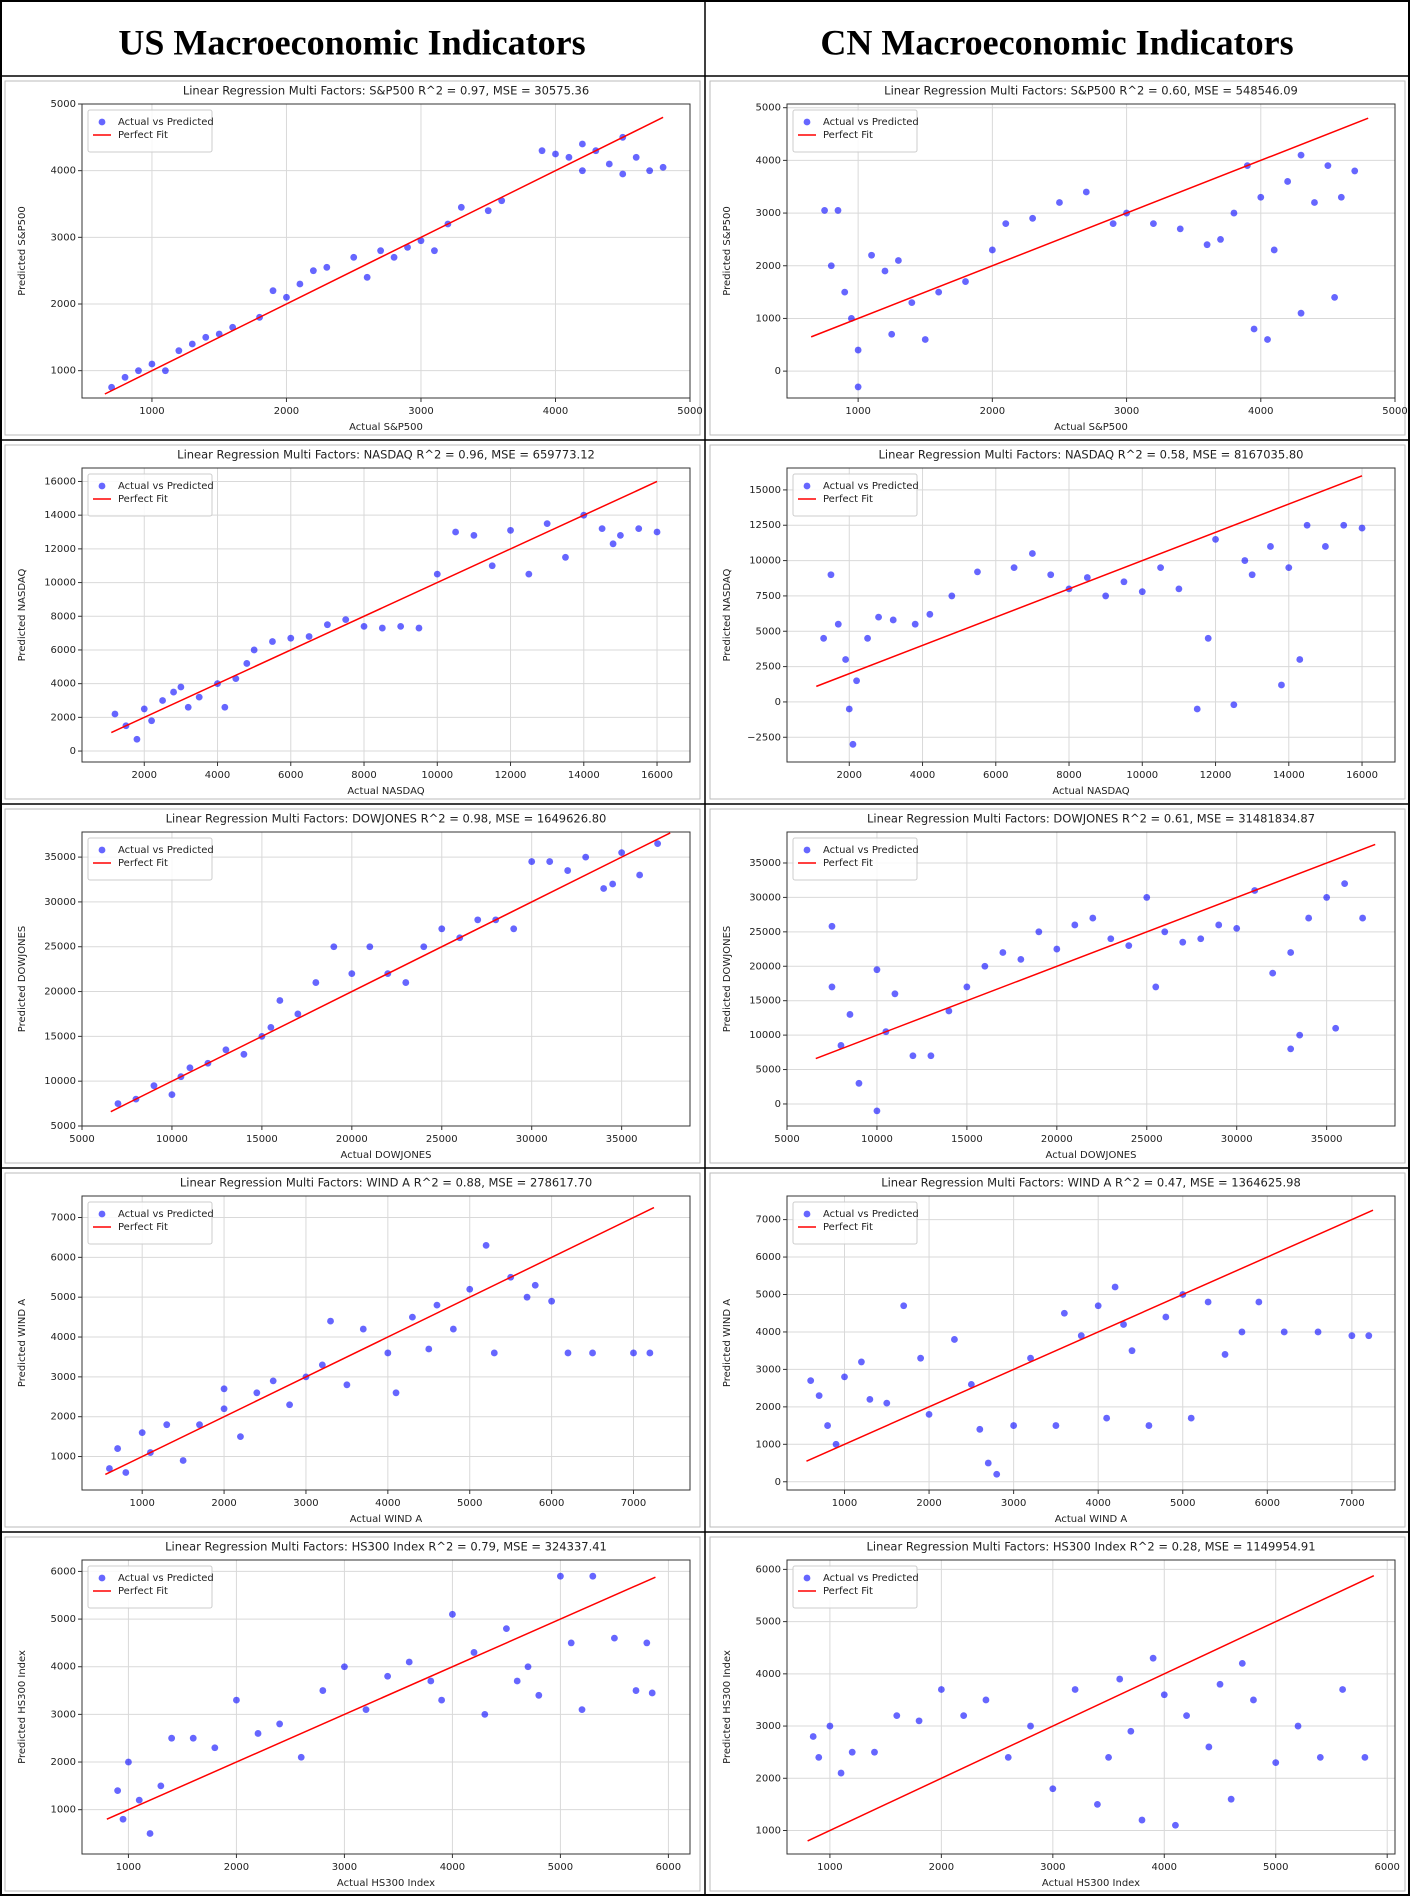 The width and height of the screenshot is (1410, 1896). Describe the element at coordinates (128, 1867) in the screenshot. I see `x-tick-label: 1000` at that location.